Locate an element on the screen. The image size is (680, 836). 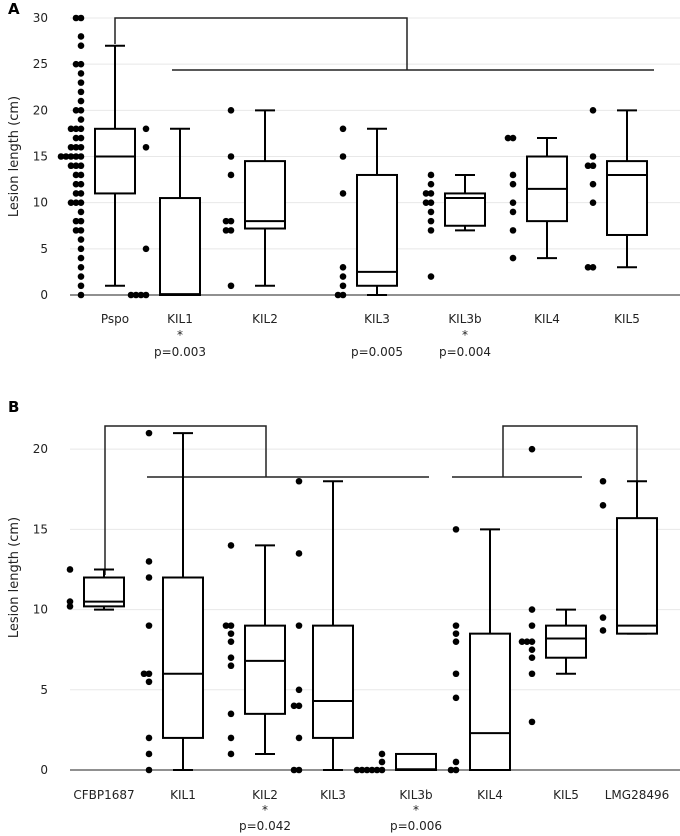
y-tick-label: 10 is located at coordinates (40, 203).